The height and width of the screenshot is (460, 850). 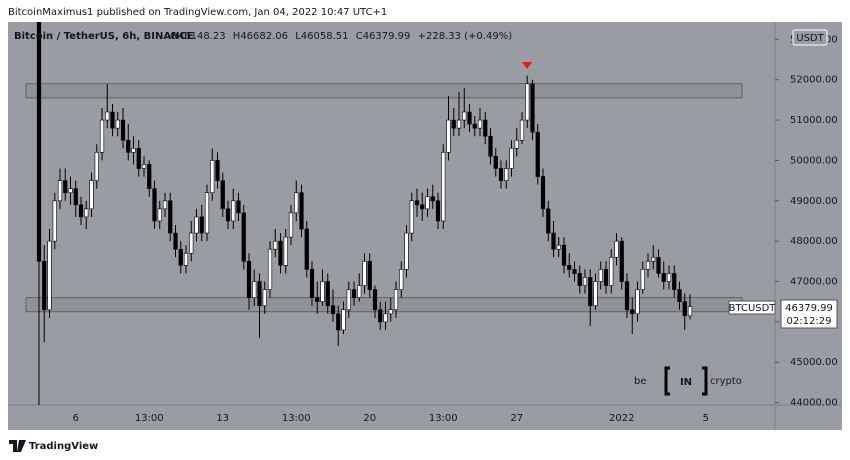 What do you see at coordinates (387, 36) in the screenshot?
I see `c-value: 46379.99` at bounding box center [387, 36].